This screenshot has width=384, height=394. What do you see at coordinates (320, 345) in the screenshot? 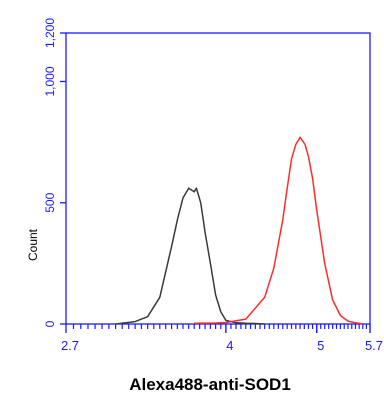
I see `x-tick-label: 5` at bounding box center [320, 345].